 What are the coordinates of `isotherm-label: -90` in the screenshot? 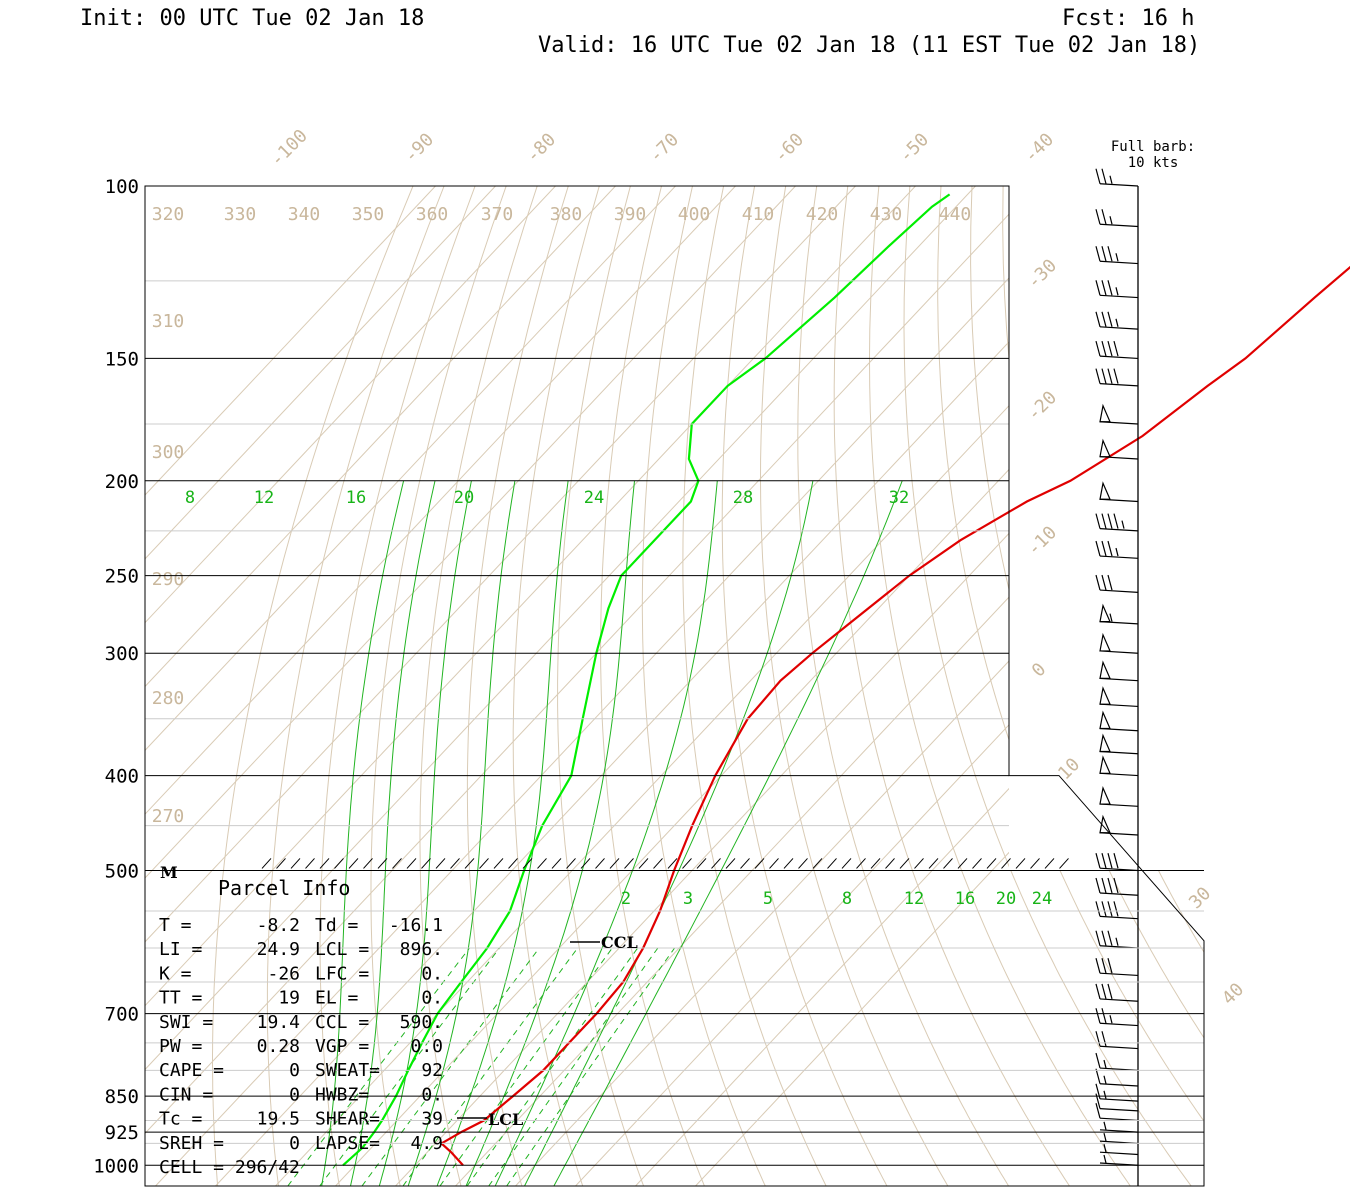 It's located at (419, 148).